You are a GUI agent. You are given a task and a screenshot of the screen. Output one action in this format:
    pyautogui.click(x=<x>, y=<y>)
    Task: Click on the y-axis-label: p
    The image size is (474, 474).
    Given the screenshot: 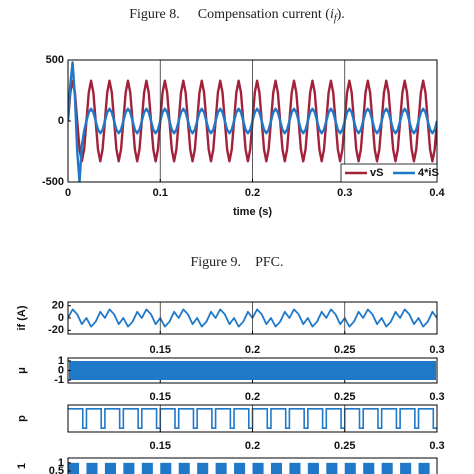 What is the action you would take?
    pyautogui.click(x=22, y=418)
    